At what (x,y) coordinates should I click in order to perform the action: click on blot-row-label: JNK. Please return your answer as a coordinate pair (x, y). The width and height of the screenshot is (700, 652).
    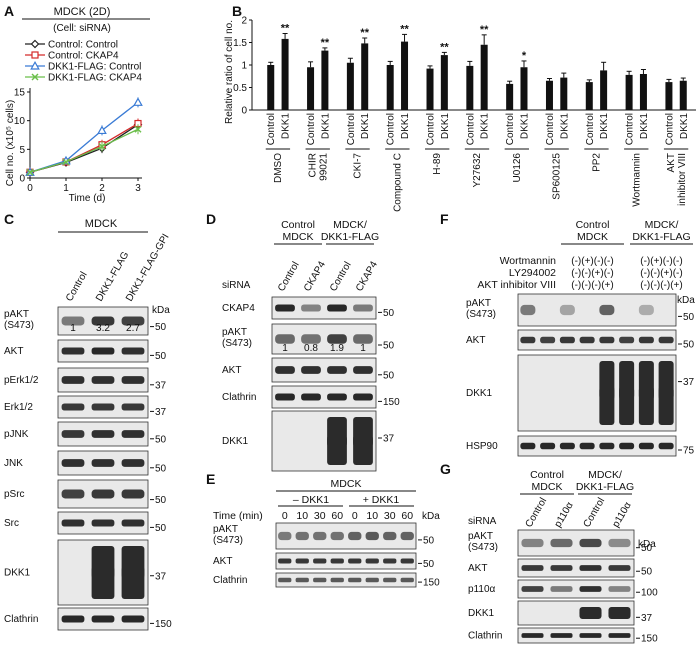
    Looking at the image, I should click on (13, 463).